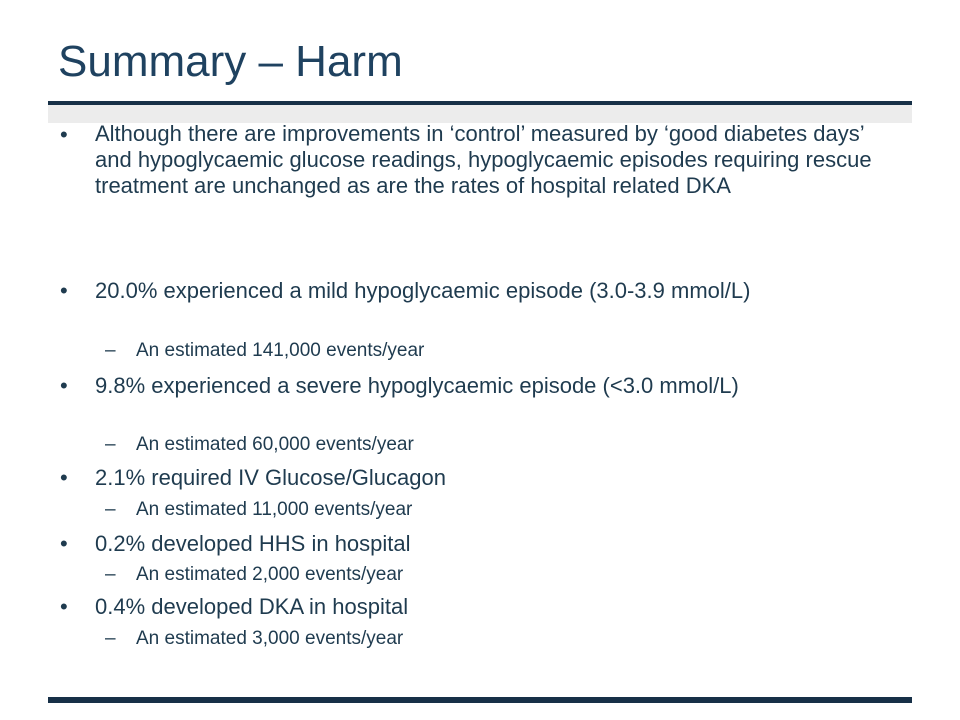  I want to click on sub-bullet-text: An estimated 11,000 events/year, so click(274, 509).